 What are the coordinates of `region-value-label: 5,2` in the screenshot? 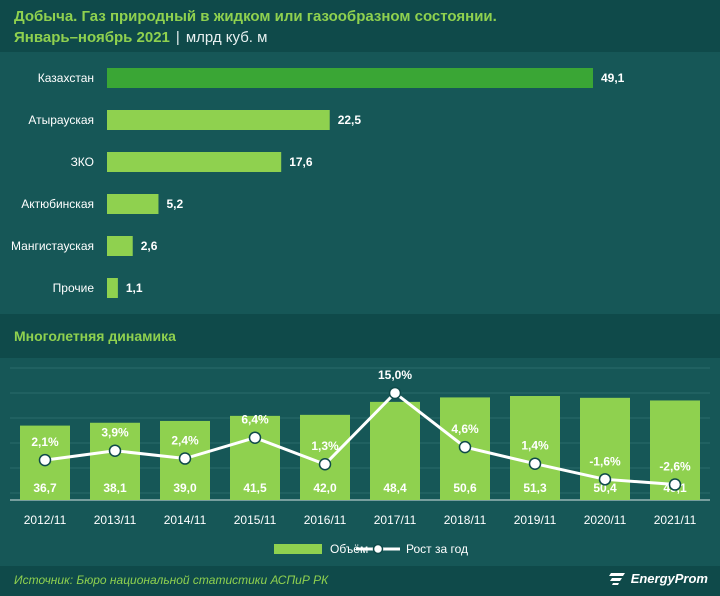 It's located at (174, 204).